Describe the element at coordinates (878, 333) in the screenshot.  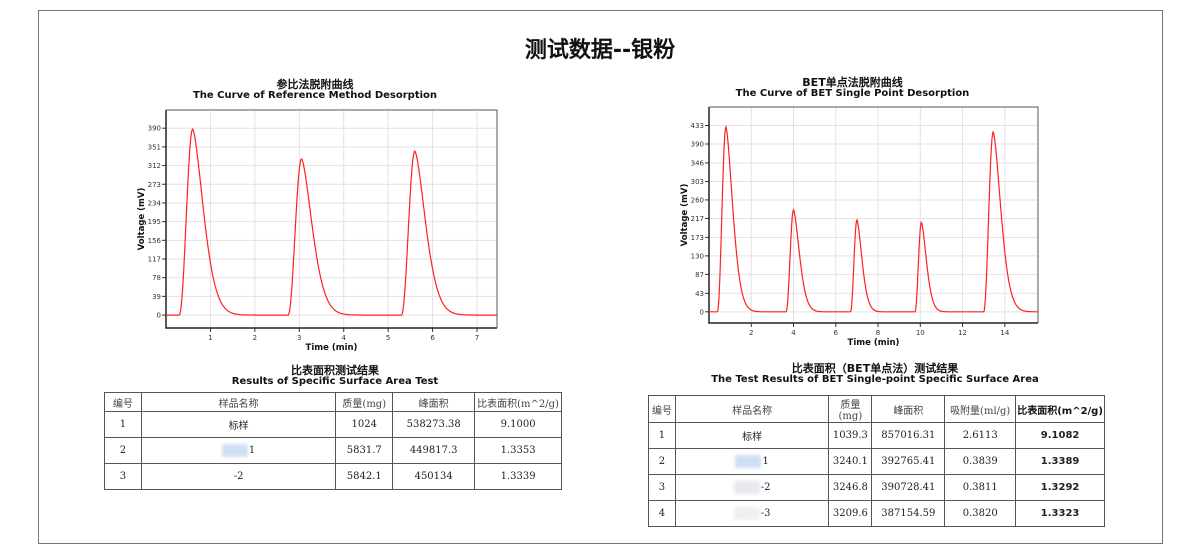
I see `x-tick-label: 8` at that location.